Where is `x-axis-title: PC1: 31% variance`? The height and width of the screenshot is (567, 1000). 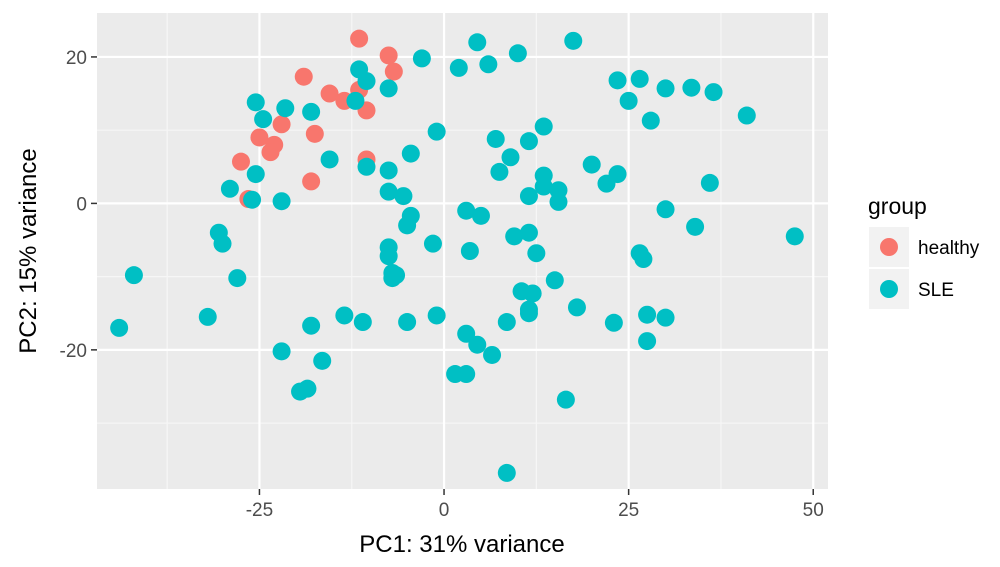 x-axis-title: PC1: 31% variance is located at coordinates (461, 544).